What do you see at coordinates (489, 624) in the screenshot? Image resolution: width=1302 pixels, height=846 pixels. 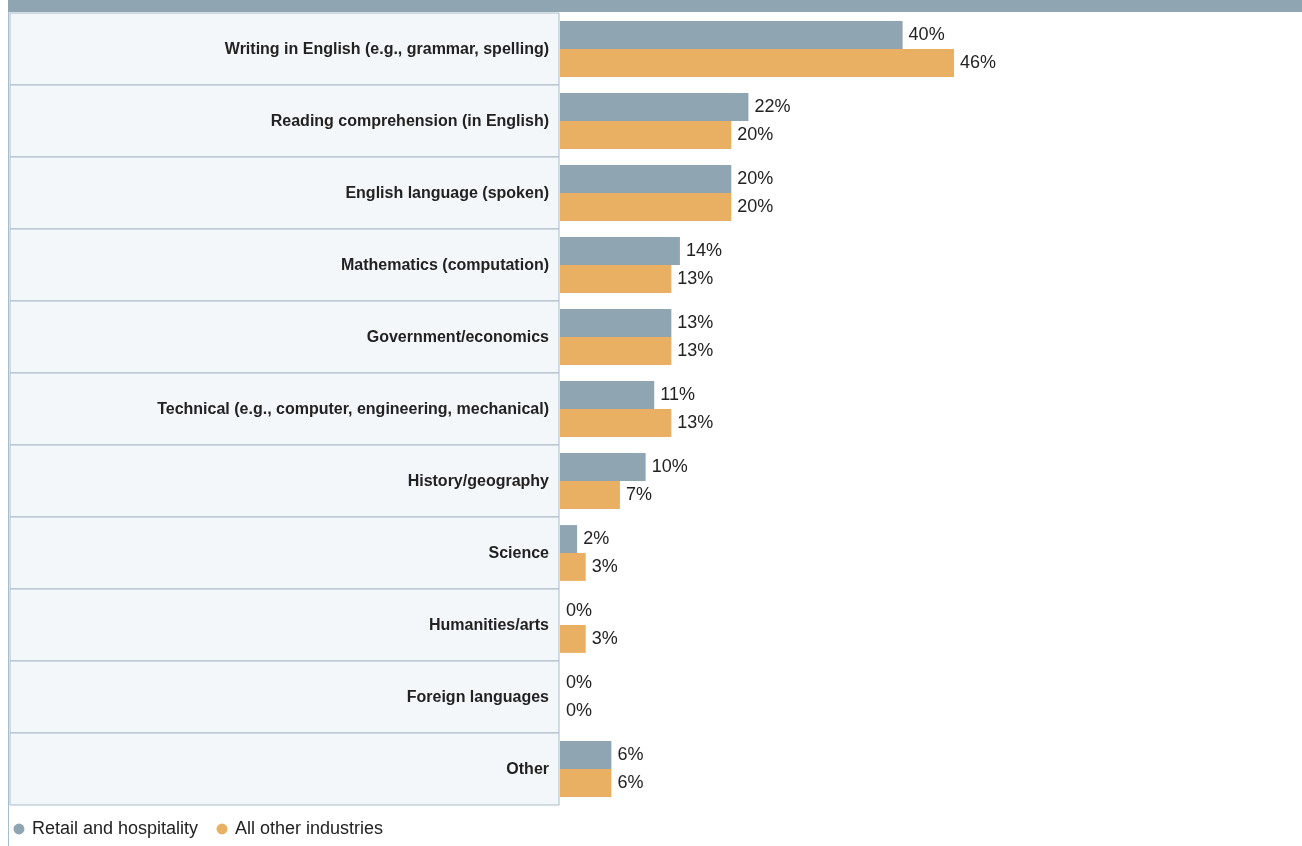 I see `y-tick-label: Humanities/arts` at bounding box center [489, 624].